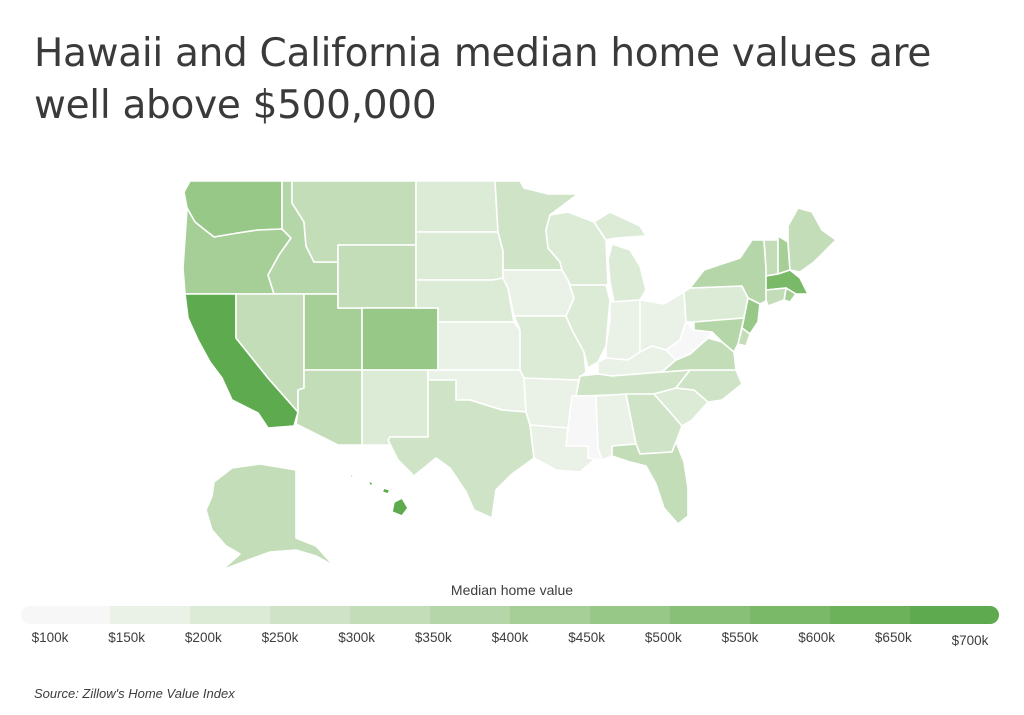  I want to click on legend-tick-label: $350k, so click(433, 637).